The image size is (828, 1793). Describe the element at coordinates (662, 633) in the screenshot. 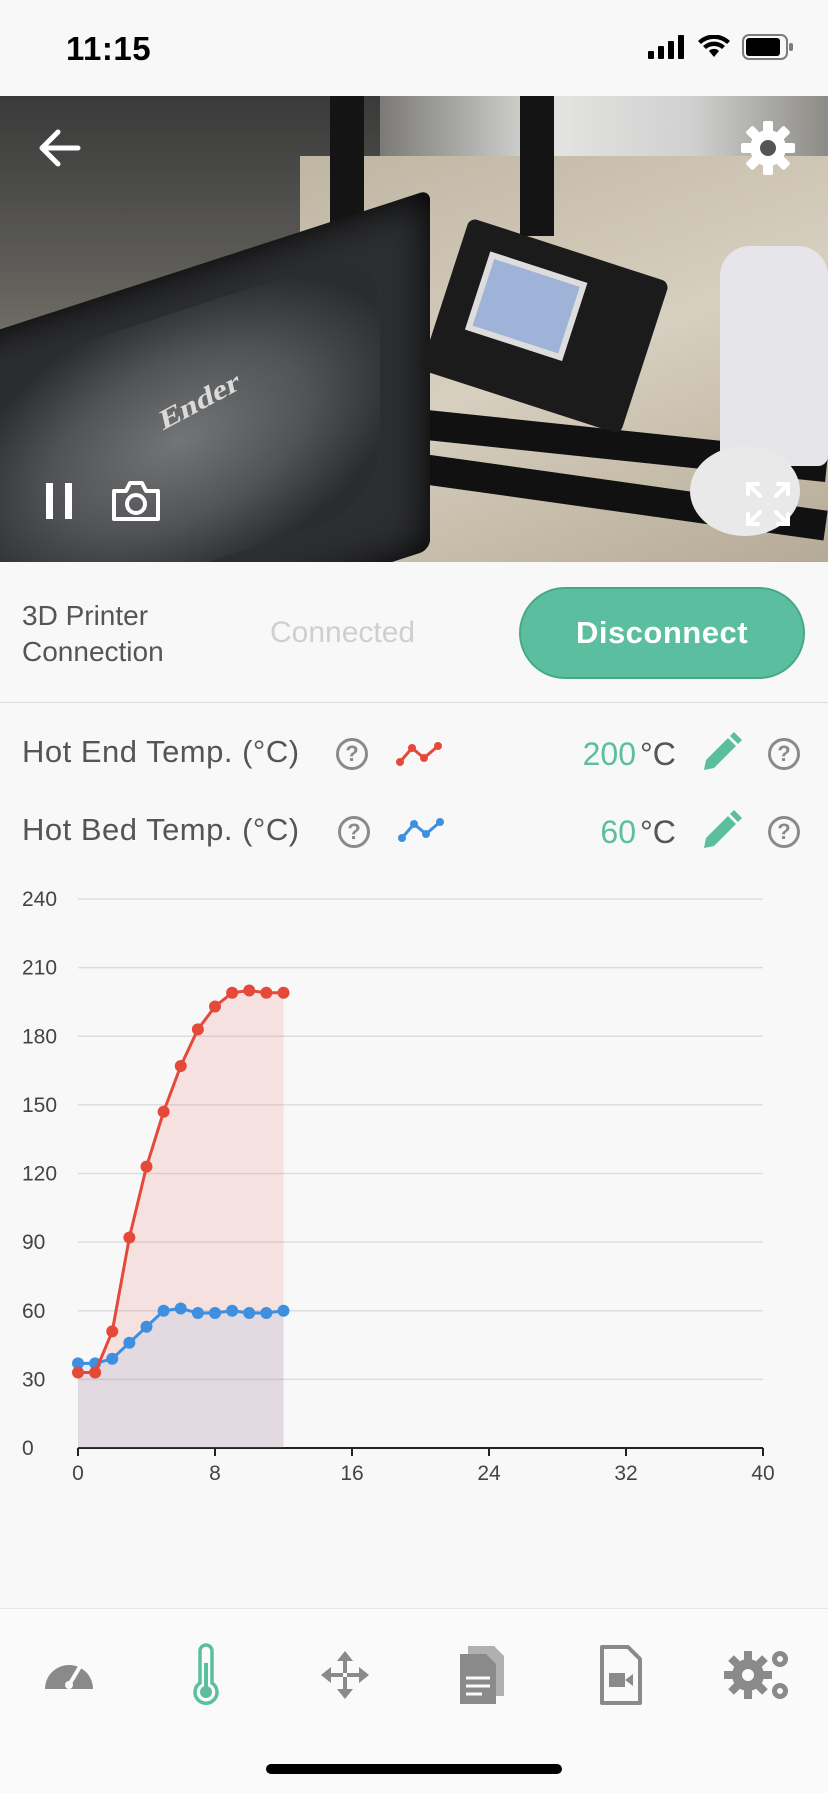

I see `disconnect-button: Disconnect` at that location.